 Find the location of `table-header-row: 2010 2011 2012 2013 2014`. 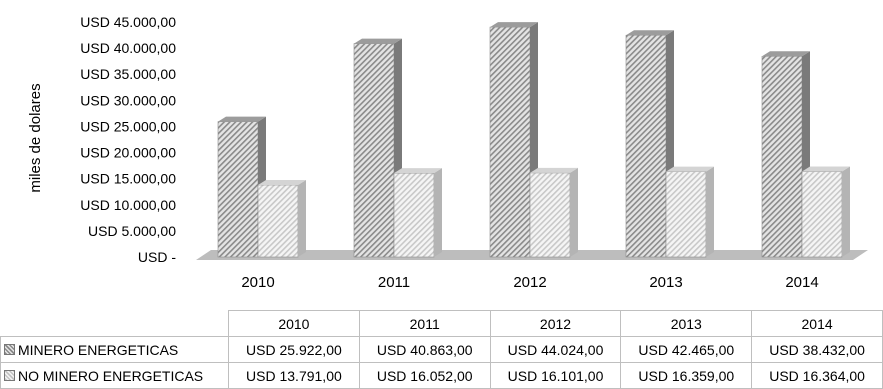

table-header-row: 2010 2011 2012 2013 2014 is located at coordinates (441, 323).